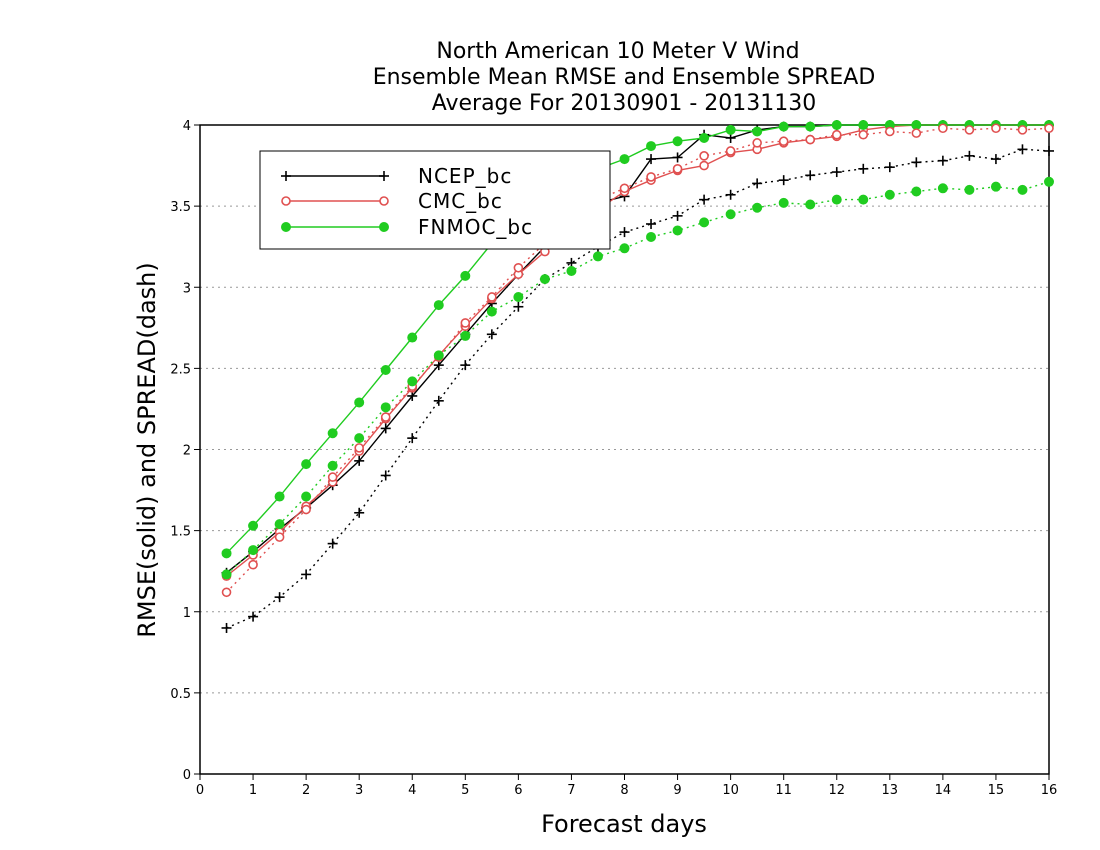  I want to click on x-tick-label: 0, so click(200, 790).